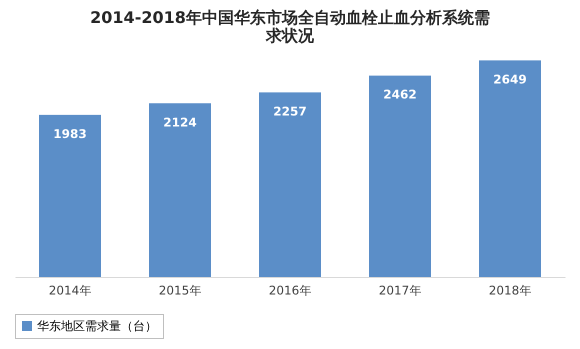 The image size is (580, 349). I want to click on x-tick-label: 2014年, so click(70, 291).